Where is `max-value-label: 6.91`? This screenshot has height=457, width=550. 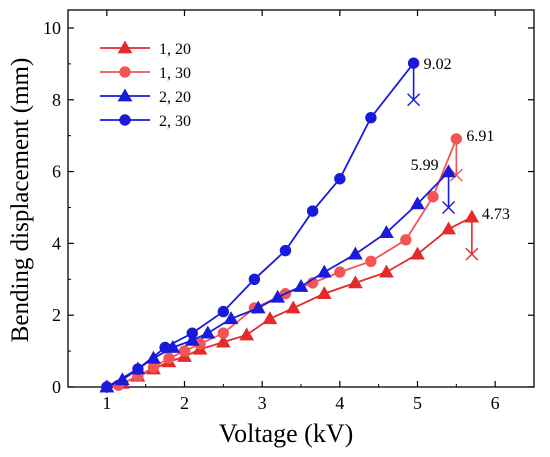
max-value-label: 6.91 is located at coordinates (480, 136).